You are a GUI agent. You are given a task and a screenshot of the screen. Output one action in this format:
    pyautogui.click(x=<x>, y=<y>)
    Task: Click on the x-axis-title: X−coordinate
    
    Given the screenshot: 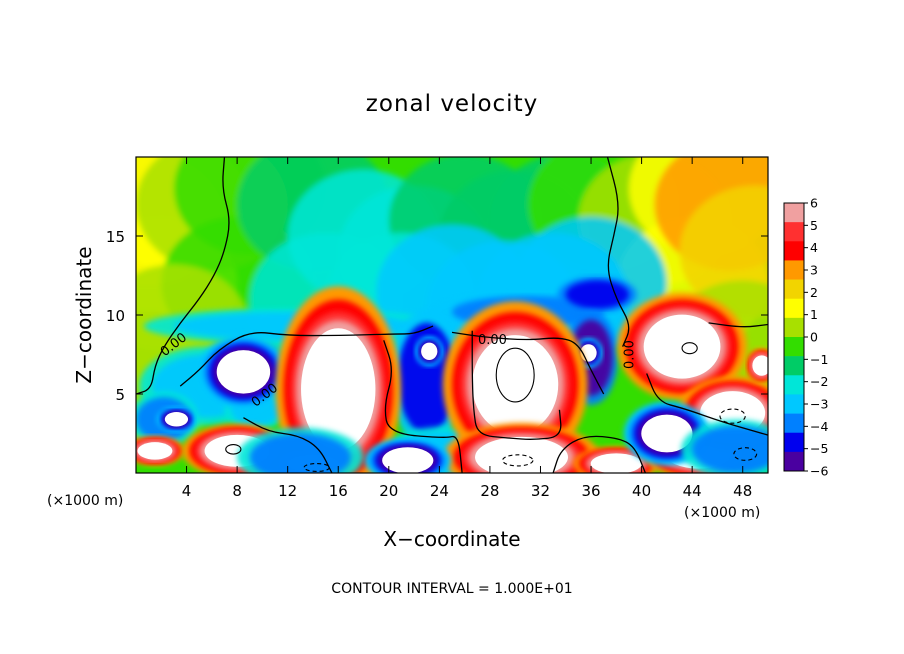 What is the action you would take?
    pyautogui.click(x=451, y=539)
    